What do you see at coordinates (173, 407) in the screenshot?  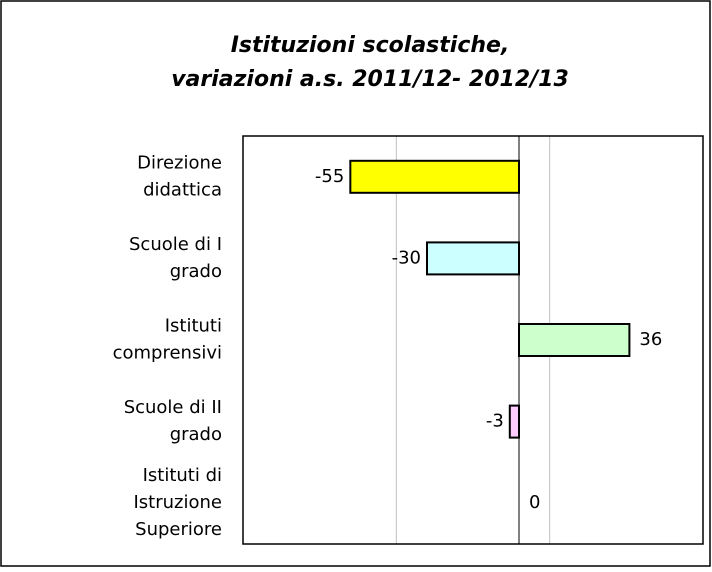 I see `y-tick-label-line: Scuole di II` at bounding box center [173, 407].